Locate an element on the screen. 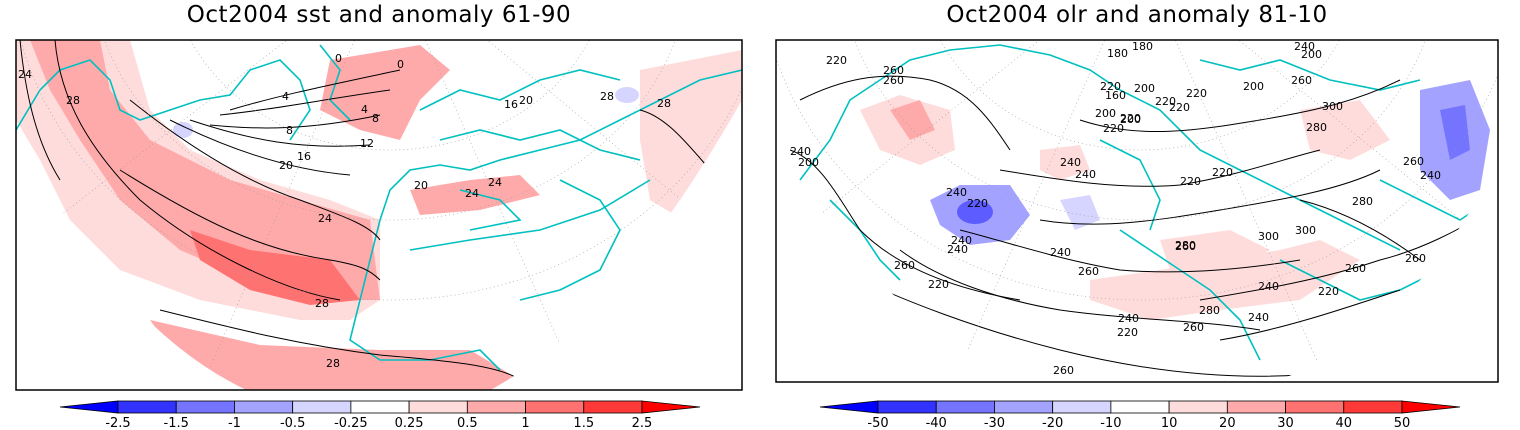 The height and width of the screenshot is (430, 1520). olr-anomaly-neg-mid is located at coordinates (1080, 212).